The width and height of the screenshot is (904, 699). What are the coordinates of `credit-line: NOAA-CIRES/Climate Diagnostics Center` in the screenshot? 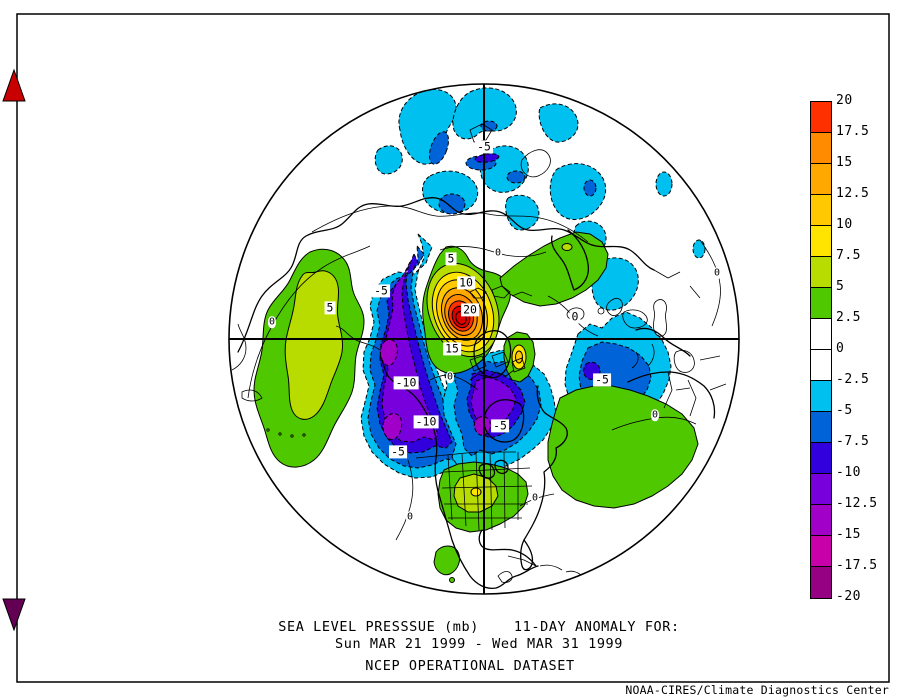 It's located at (757, 690).